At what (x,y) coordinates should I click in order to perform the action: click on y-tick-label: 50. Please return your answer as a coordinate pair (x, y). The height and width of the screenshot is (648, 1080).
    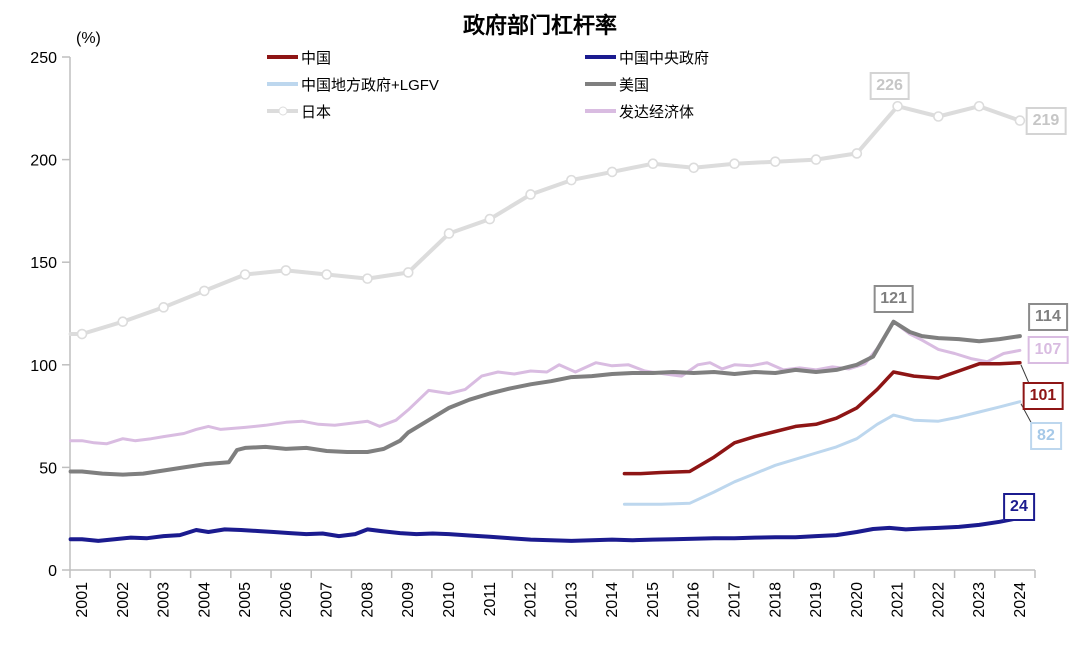
    Looking at the image, I should click on (48, 468).